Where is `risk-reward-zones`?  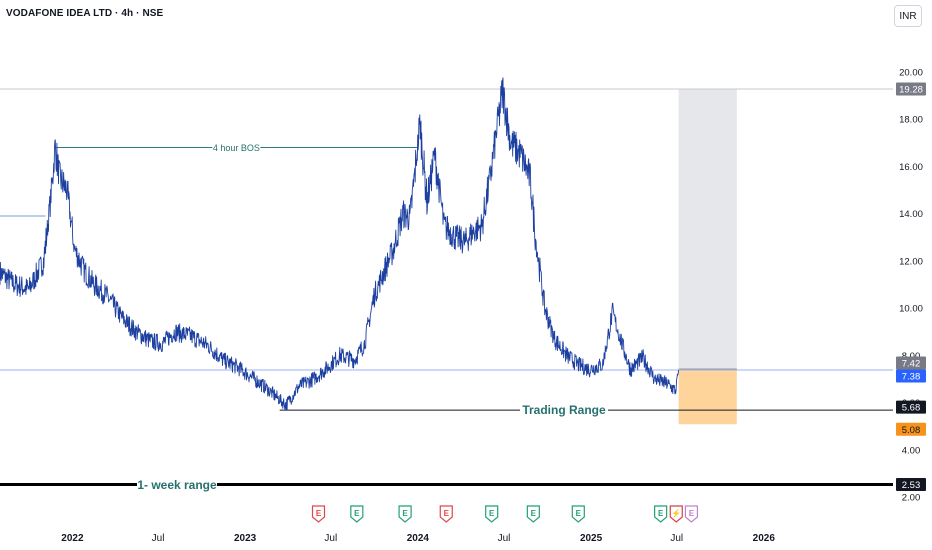 risk-reward-zones is located at coordinates (707, 257).